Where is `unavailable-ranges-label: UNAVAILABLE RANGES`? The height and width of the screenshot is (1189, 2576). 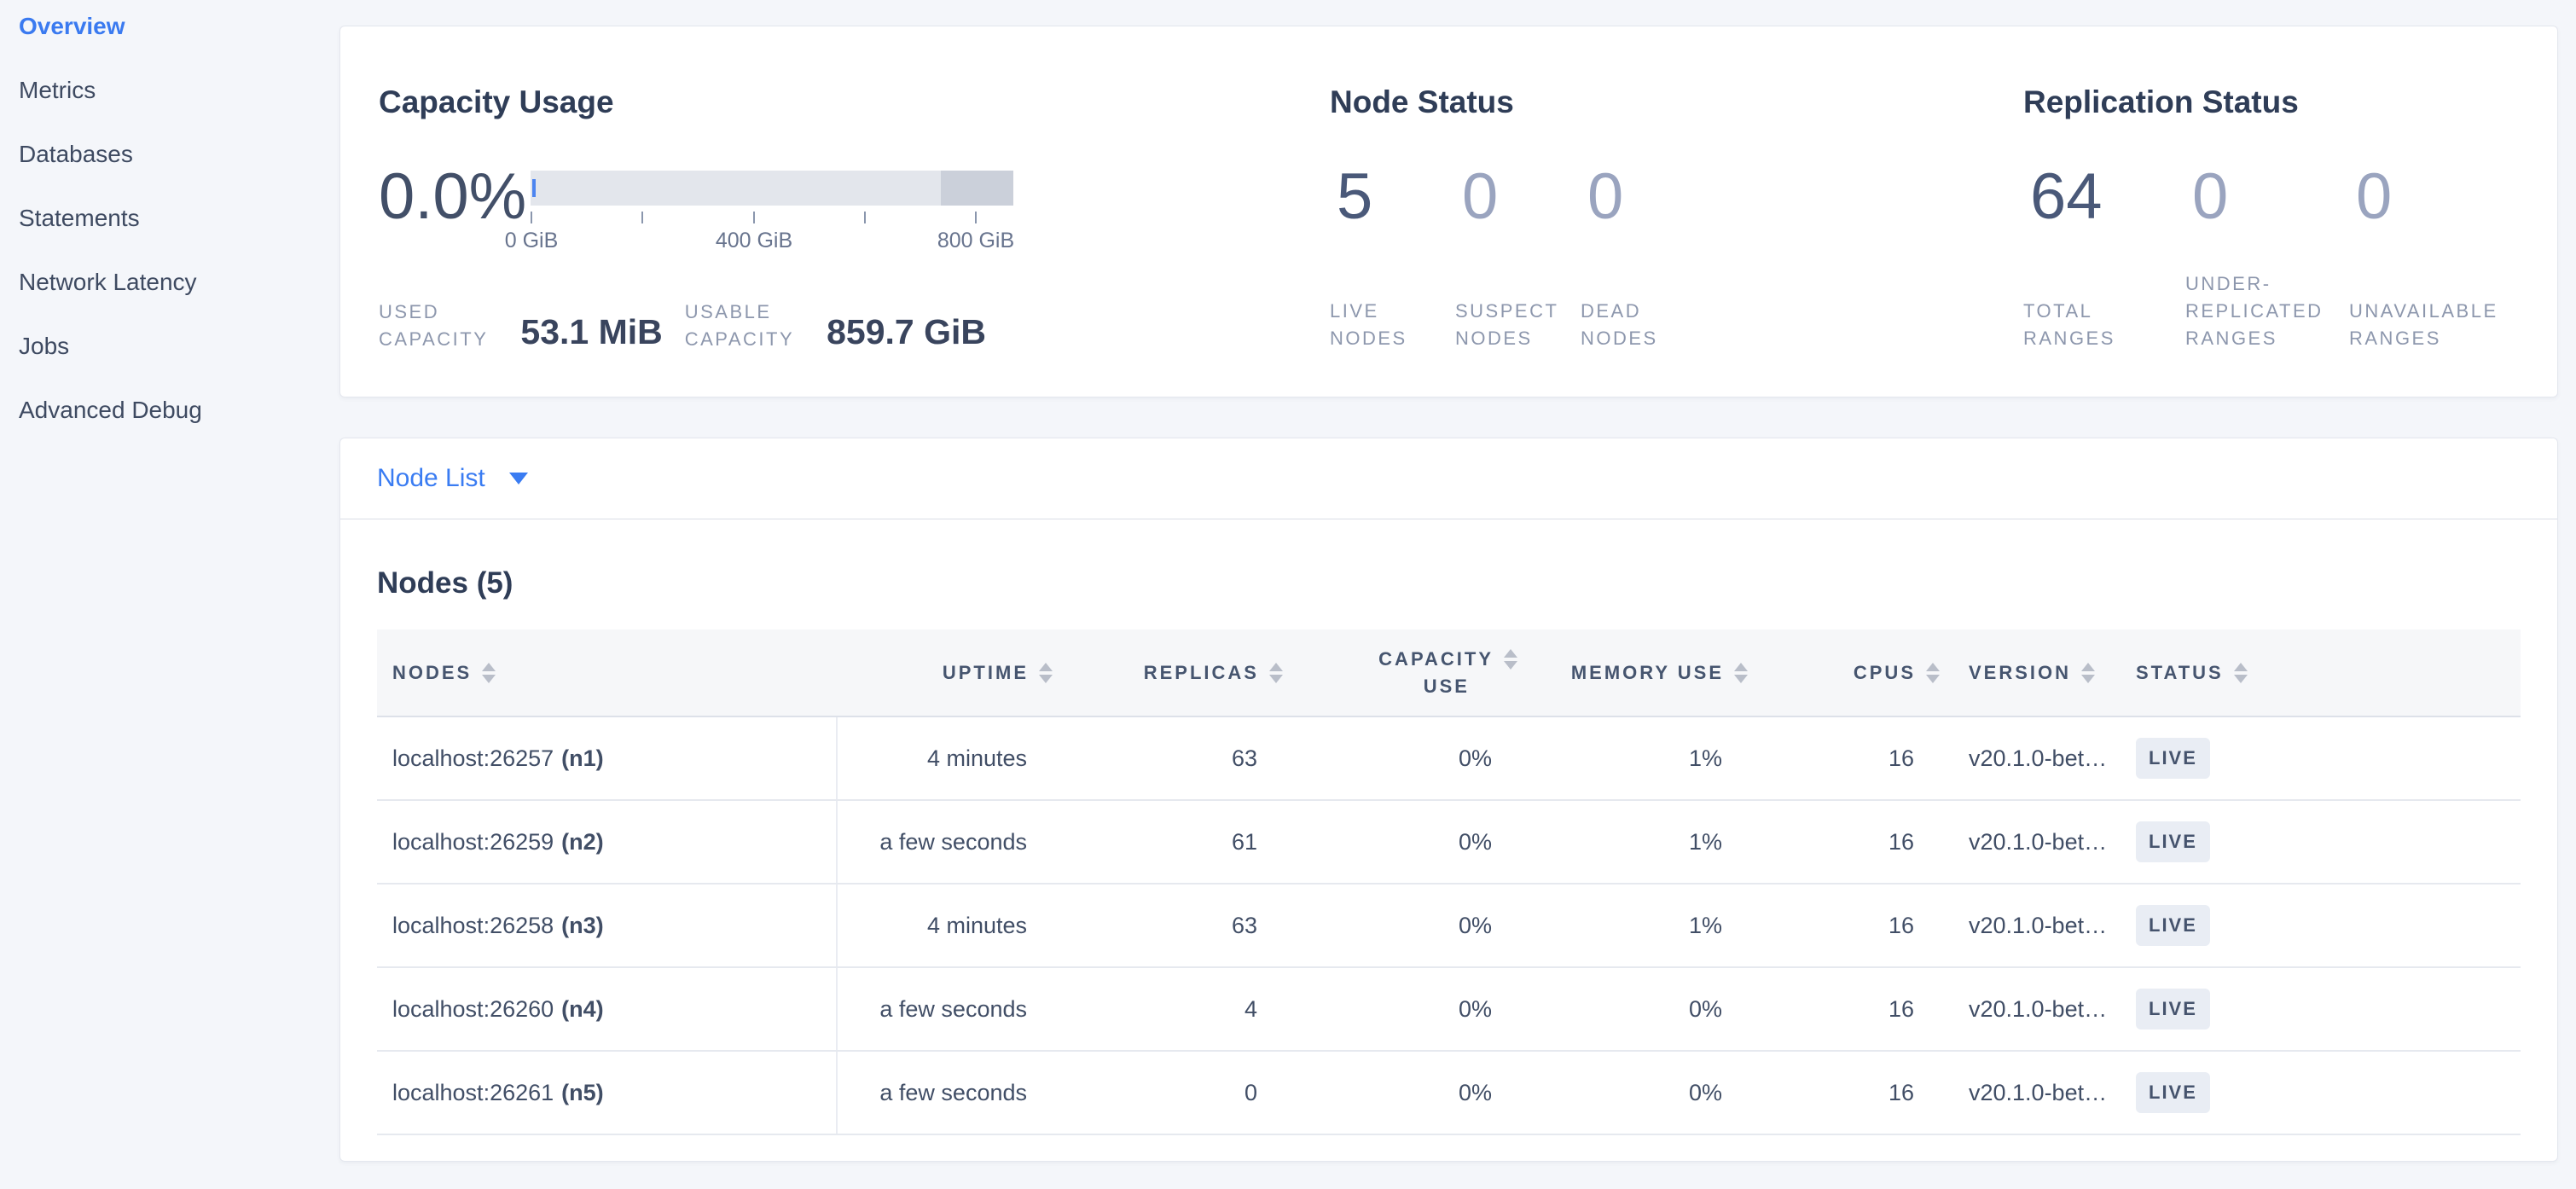
unavailable-ranges-label: UNAVAILABLE RANGES is located at coordinates (2423, 324).